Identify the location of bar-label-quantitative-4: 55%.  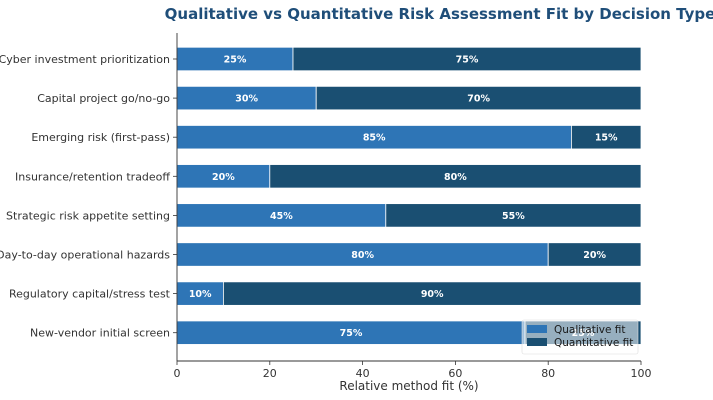
(513, 216).